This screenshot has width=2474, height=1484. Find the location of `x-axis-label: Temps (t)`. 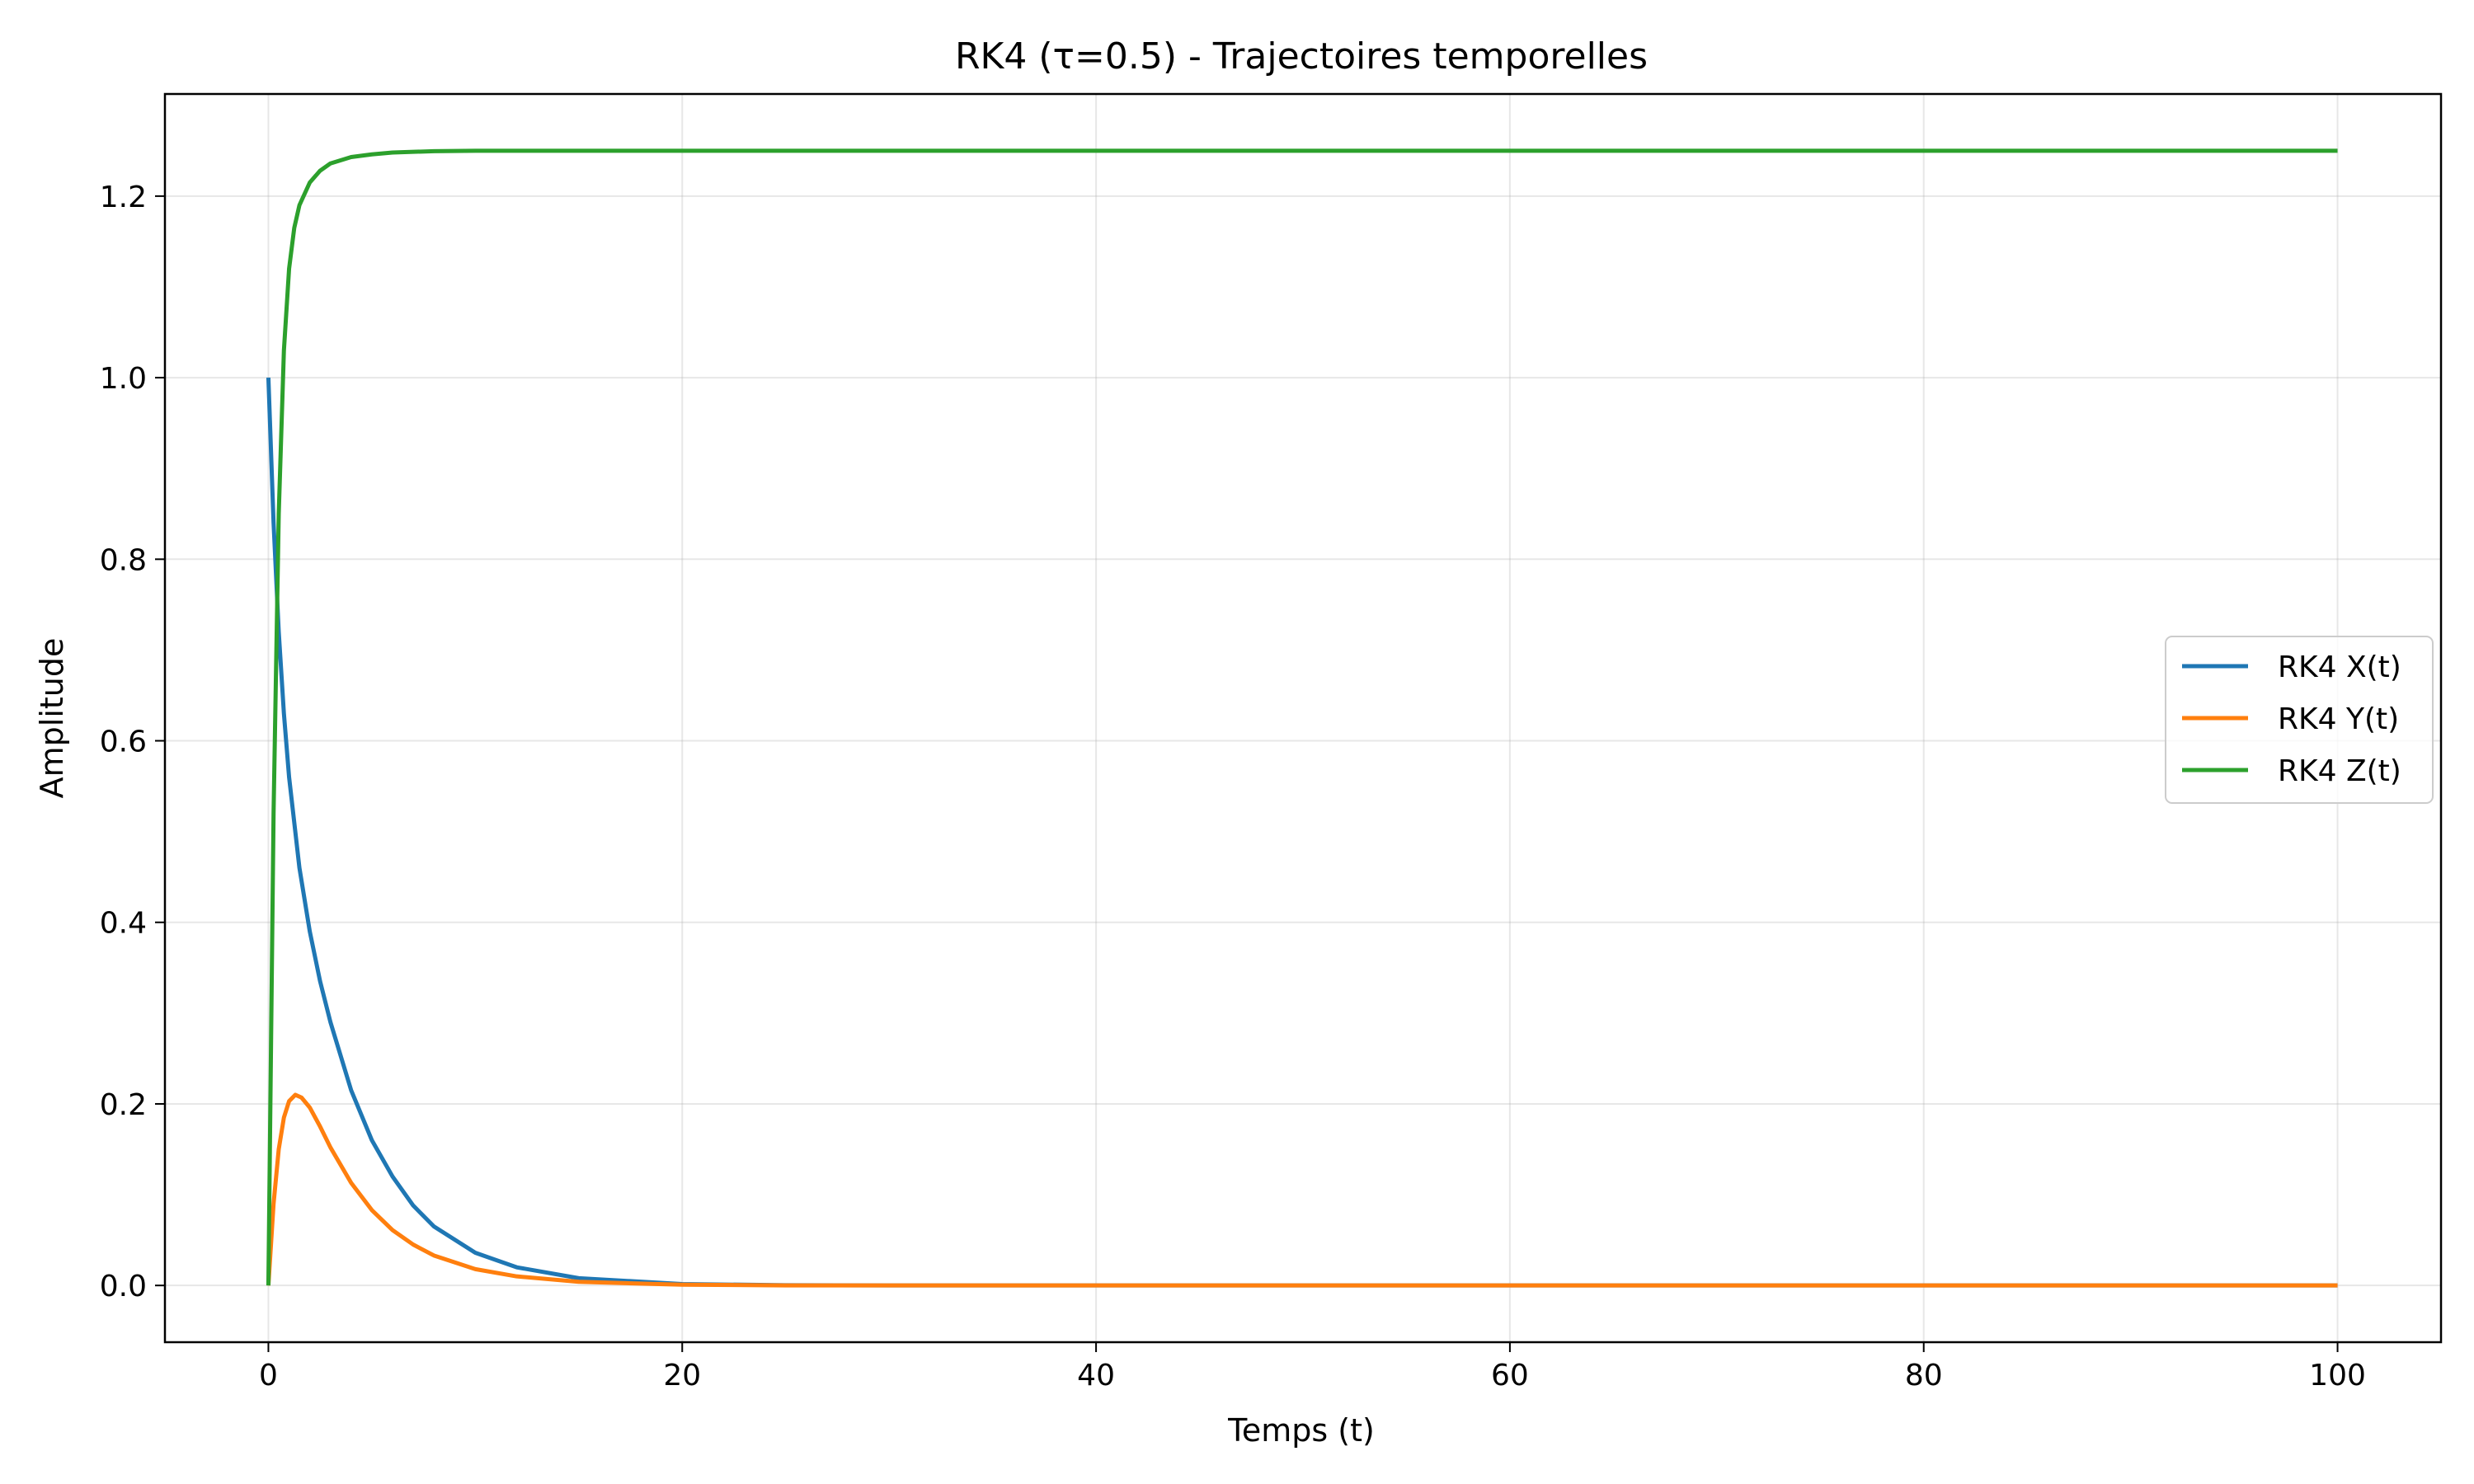

x-axis-label: Temps (t) is located at coordinates (1301, 1430).